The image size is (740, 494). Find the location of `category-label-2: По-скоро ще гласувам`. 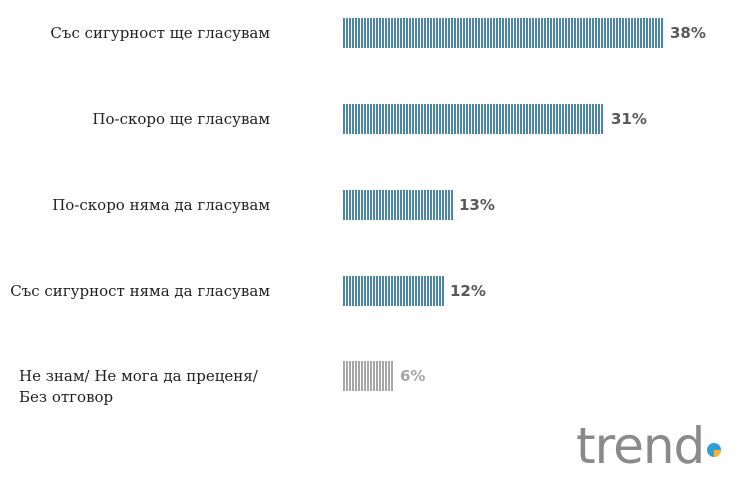

category-label-2: По-скоро ще гласувам is located at coordinates (181, 119).